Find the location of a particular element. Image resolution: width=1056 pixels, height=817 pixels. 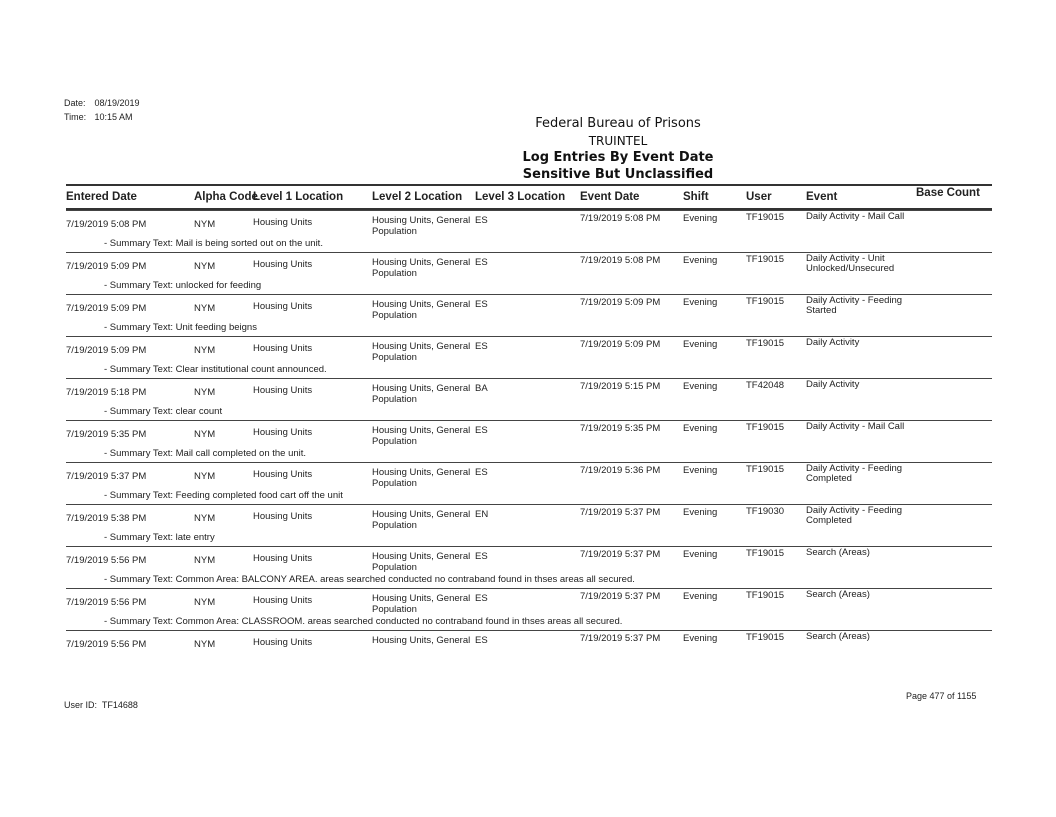

report-date: Date: 08/19/2019 is located at coordinates (102, 103).